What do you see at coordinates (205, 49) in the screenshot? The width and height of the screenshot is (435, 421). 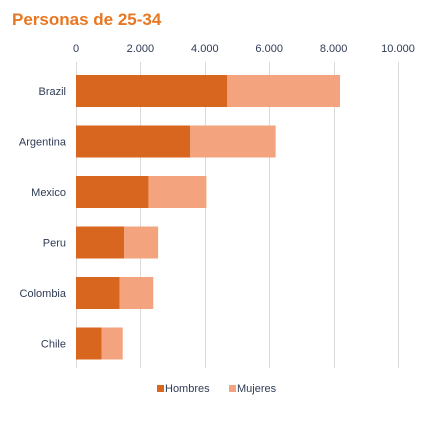 I see `x-tick-label: 4.000` at bounding box center [205, 49].